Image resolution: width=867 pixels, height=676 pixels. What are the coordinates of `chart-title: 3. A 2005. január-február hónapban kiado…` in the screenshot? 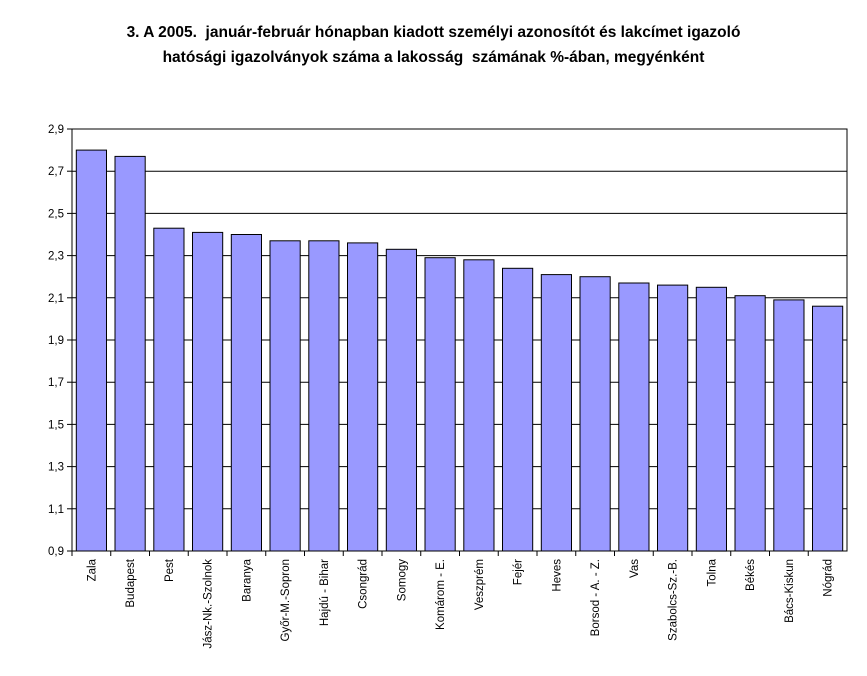 It's located at (433, 45).